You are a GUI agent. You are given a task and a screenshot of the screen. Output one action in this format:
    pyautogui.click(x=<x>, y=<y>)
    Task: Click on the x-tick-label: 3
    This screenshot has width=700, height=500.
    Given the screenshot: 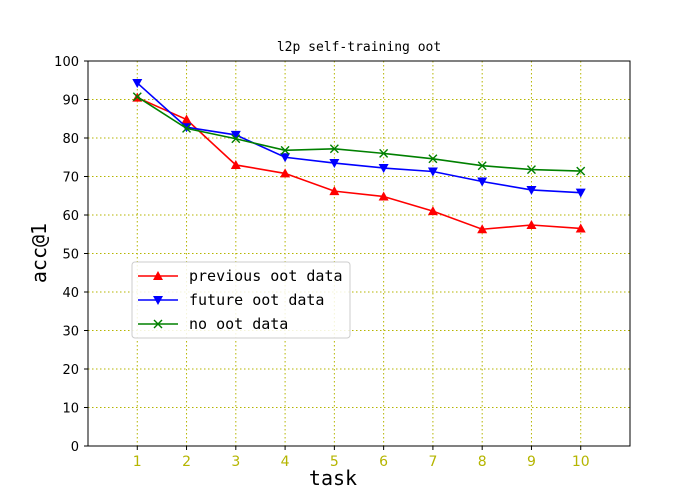 What is the action you would take?
    pyautogui.click(x=235, y=462)
    